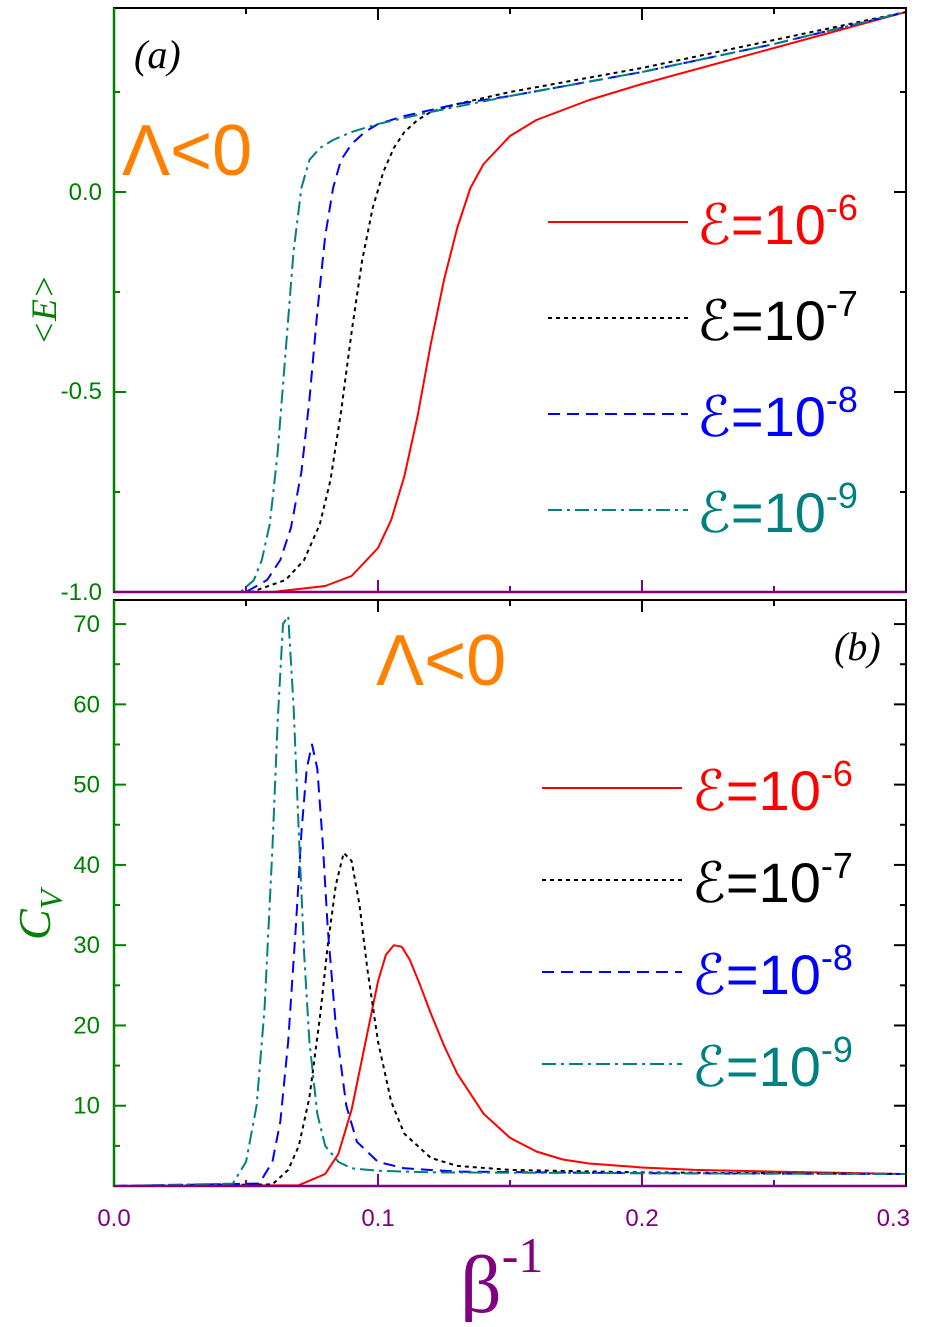 This screenshot has height=1327, width=929. What do you see at coordinates (81, 592) in the screenshot?
I see `panel-a-ytick-label: -1.0` at bounding box center [81, 592].